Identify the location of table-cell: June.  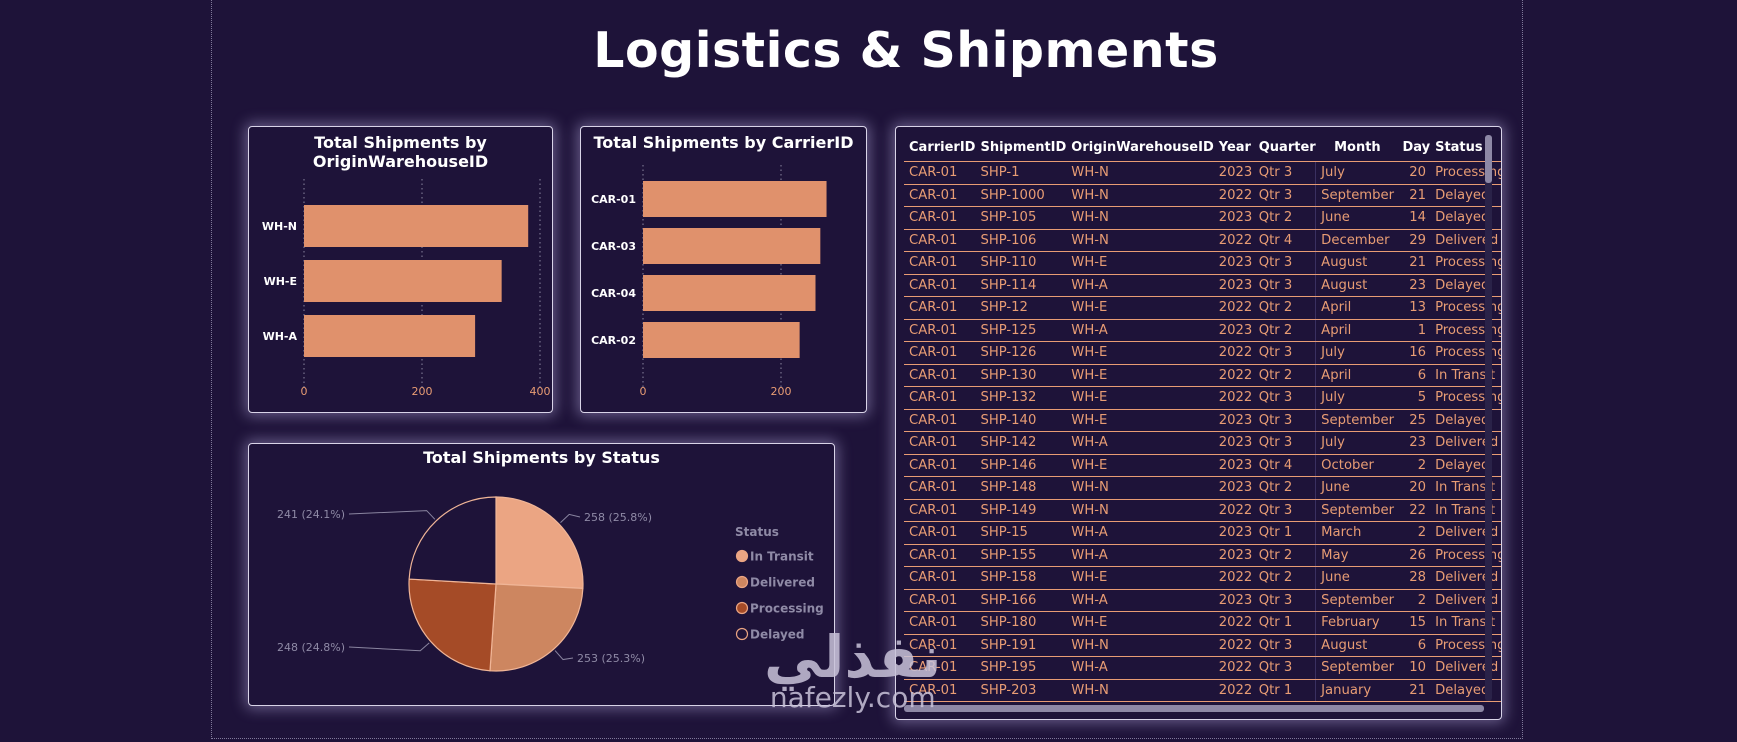
(1355, 578).